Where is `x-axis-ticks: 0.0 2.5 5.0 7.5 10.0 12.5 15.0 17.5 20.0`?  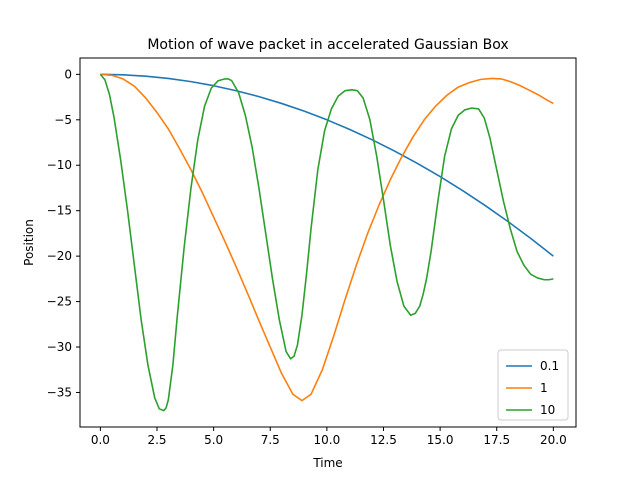 x-axis-ticks: 0.0 2.5 5.0 7.5 10.0 12.5 15.0 17.5 20.0 is located at coordinates (329, 437).